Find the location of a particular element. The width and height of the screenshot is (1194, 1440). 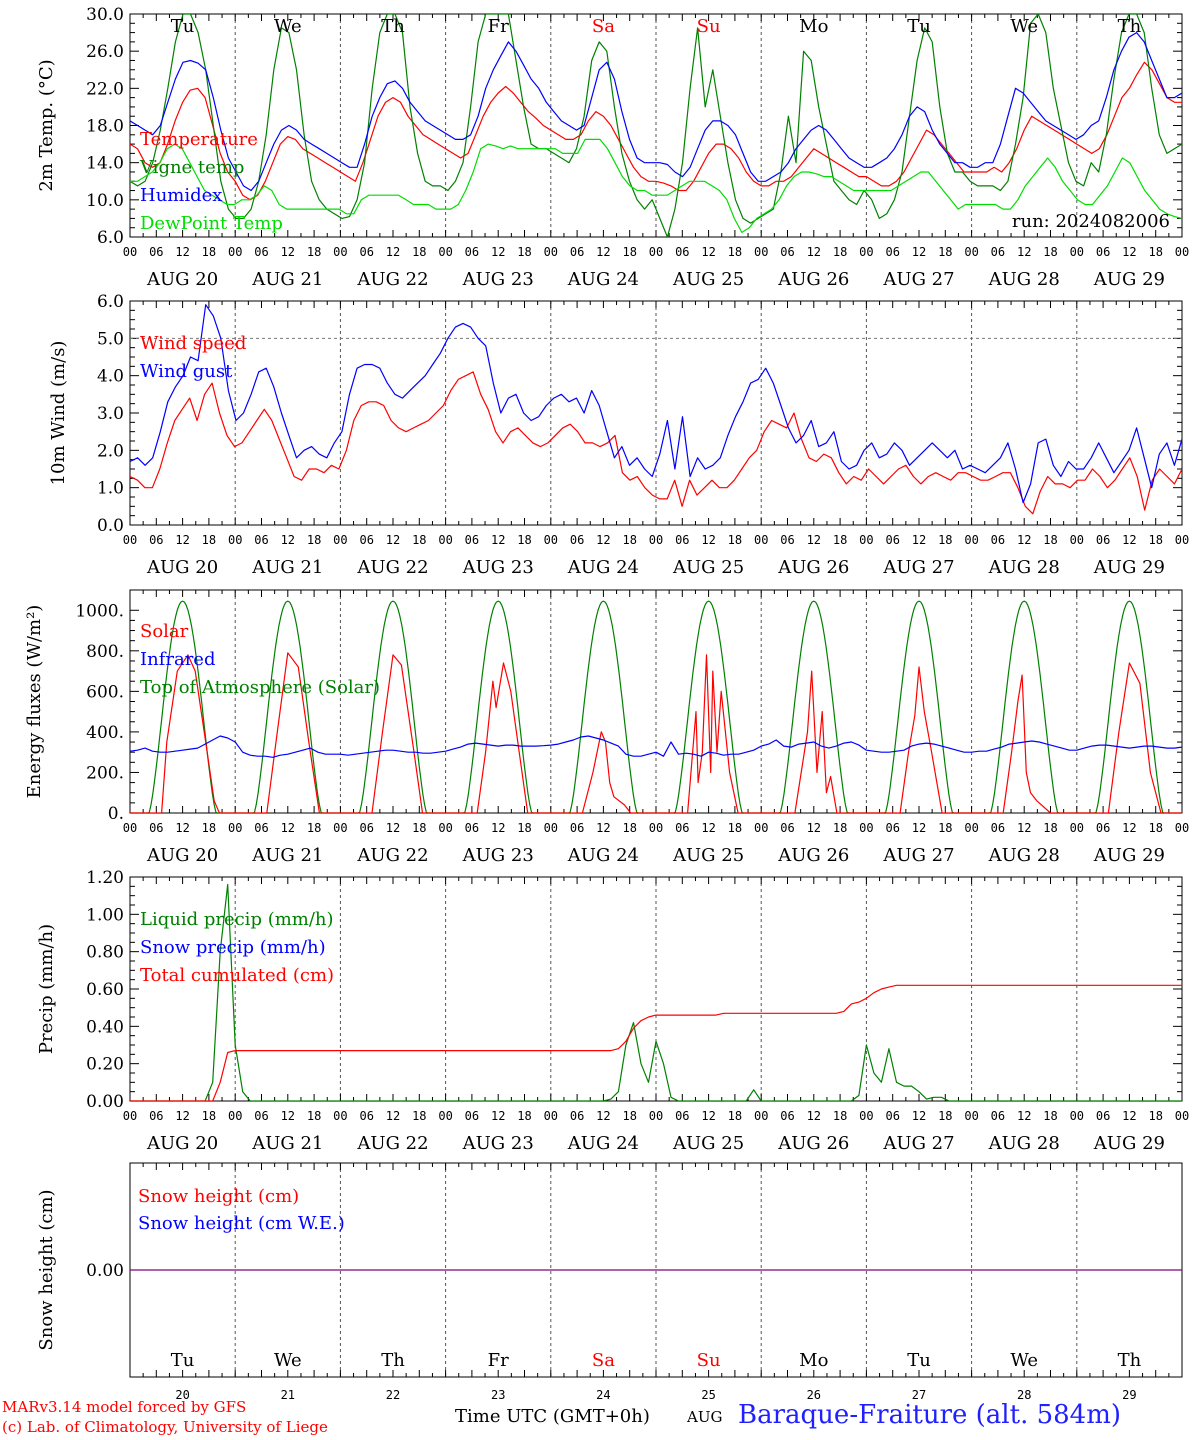

legend-item: Snow precip (mm/h) is located at coordinates (233, 947).